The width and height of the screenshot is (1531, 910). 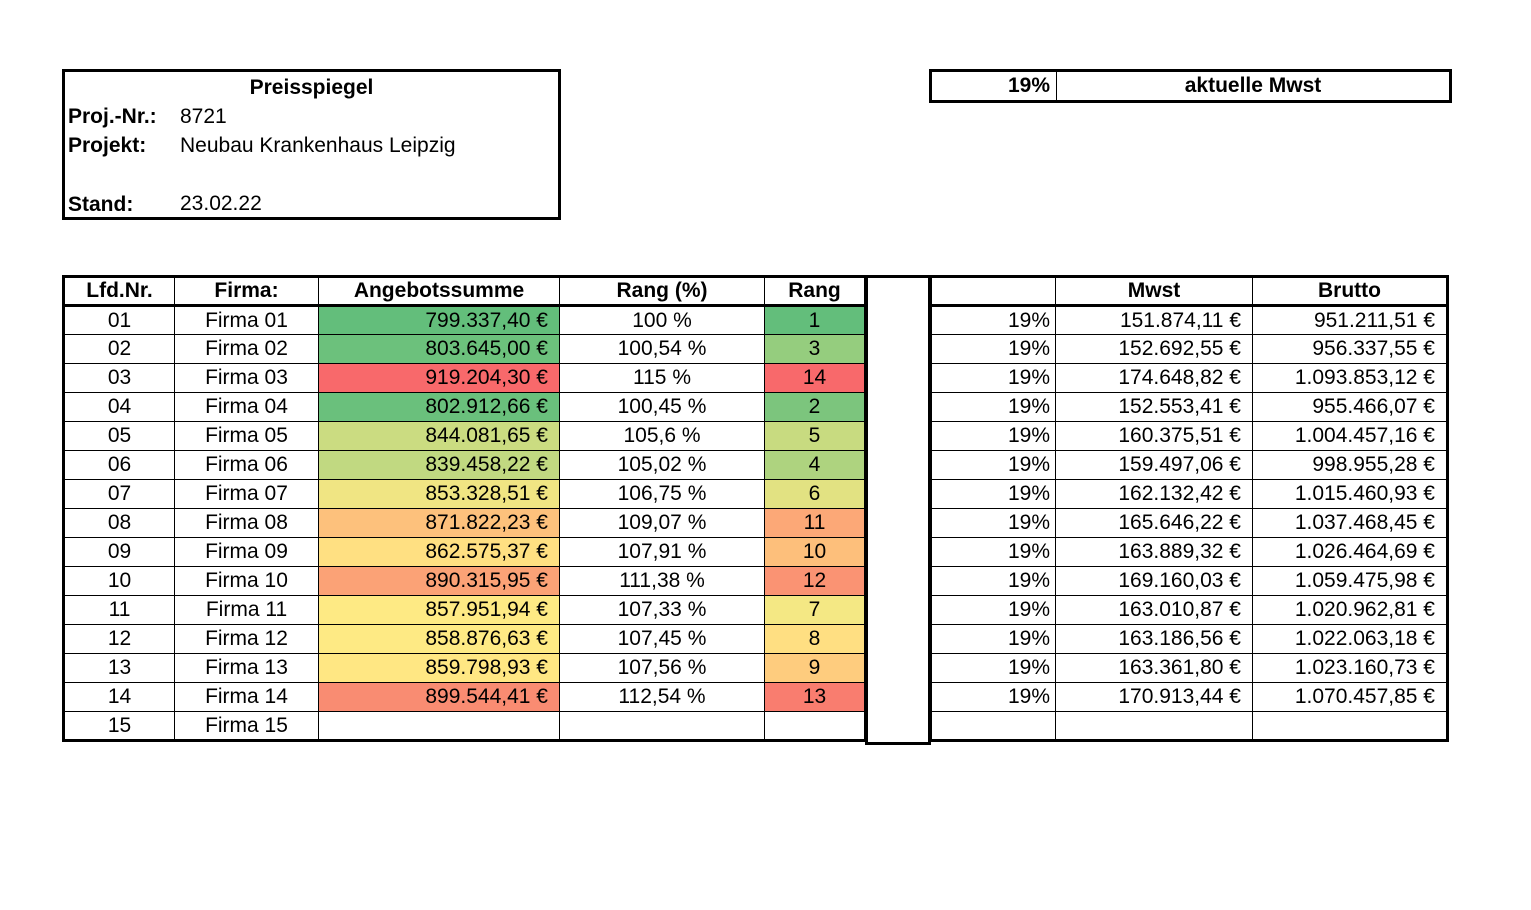 What do you see at coordinates (662, 697) in the screenshot?
I see `cell-rang-percent: 112,54 %` at bounding box center [662, 697].